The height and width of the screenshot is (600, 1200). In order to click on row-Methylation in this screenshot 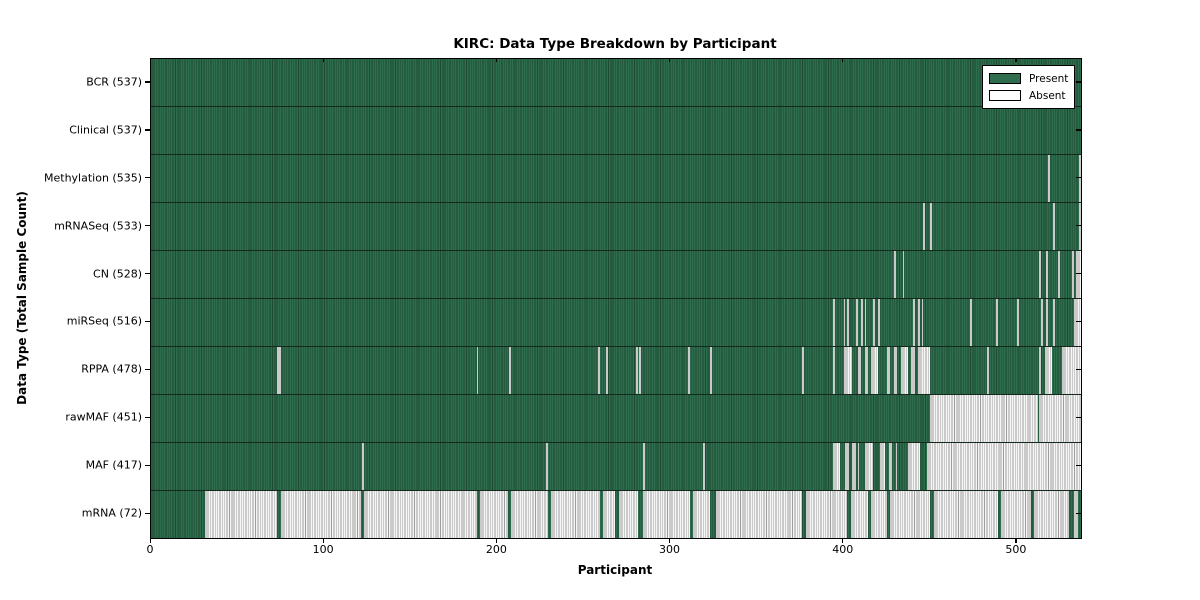, I will do `click(616, 178)`.